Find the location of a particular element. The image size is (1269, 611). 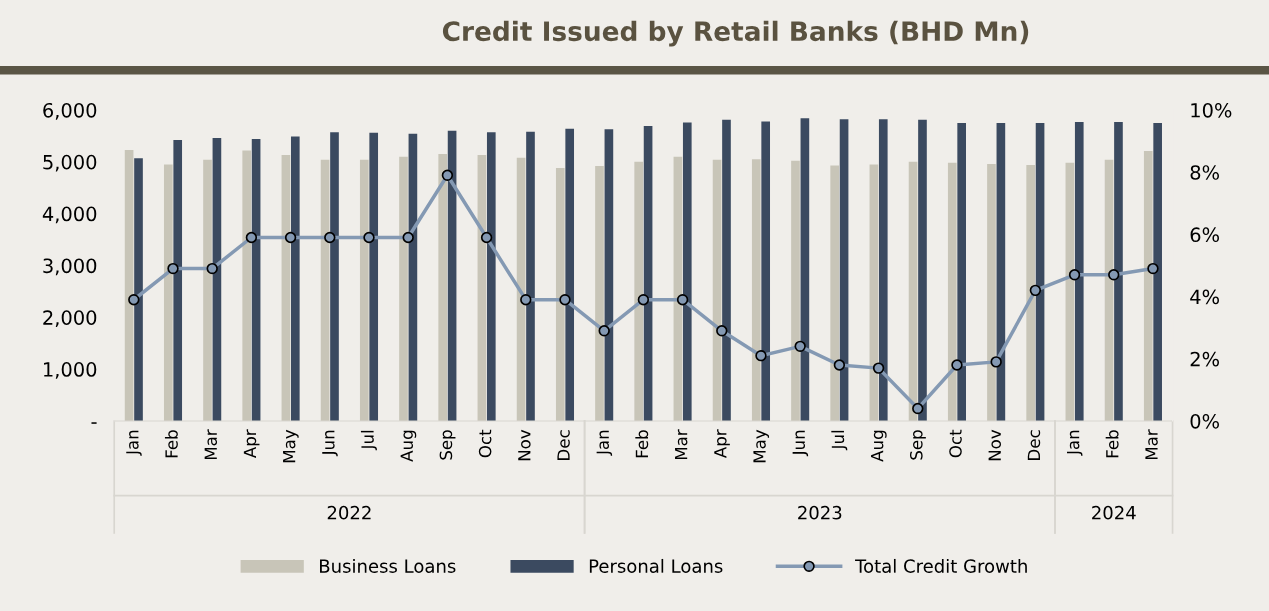

y2-tick-label: 10% is located at coordinates (1211, 110).